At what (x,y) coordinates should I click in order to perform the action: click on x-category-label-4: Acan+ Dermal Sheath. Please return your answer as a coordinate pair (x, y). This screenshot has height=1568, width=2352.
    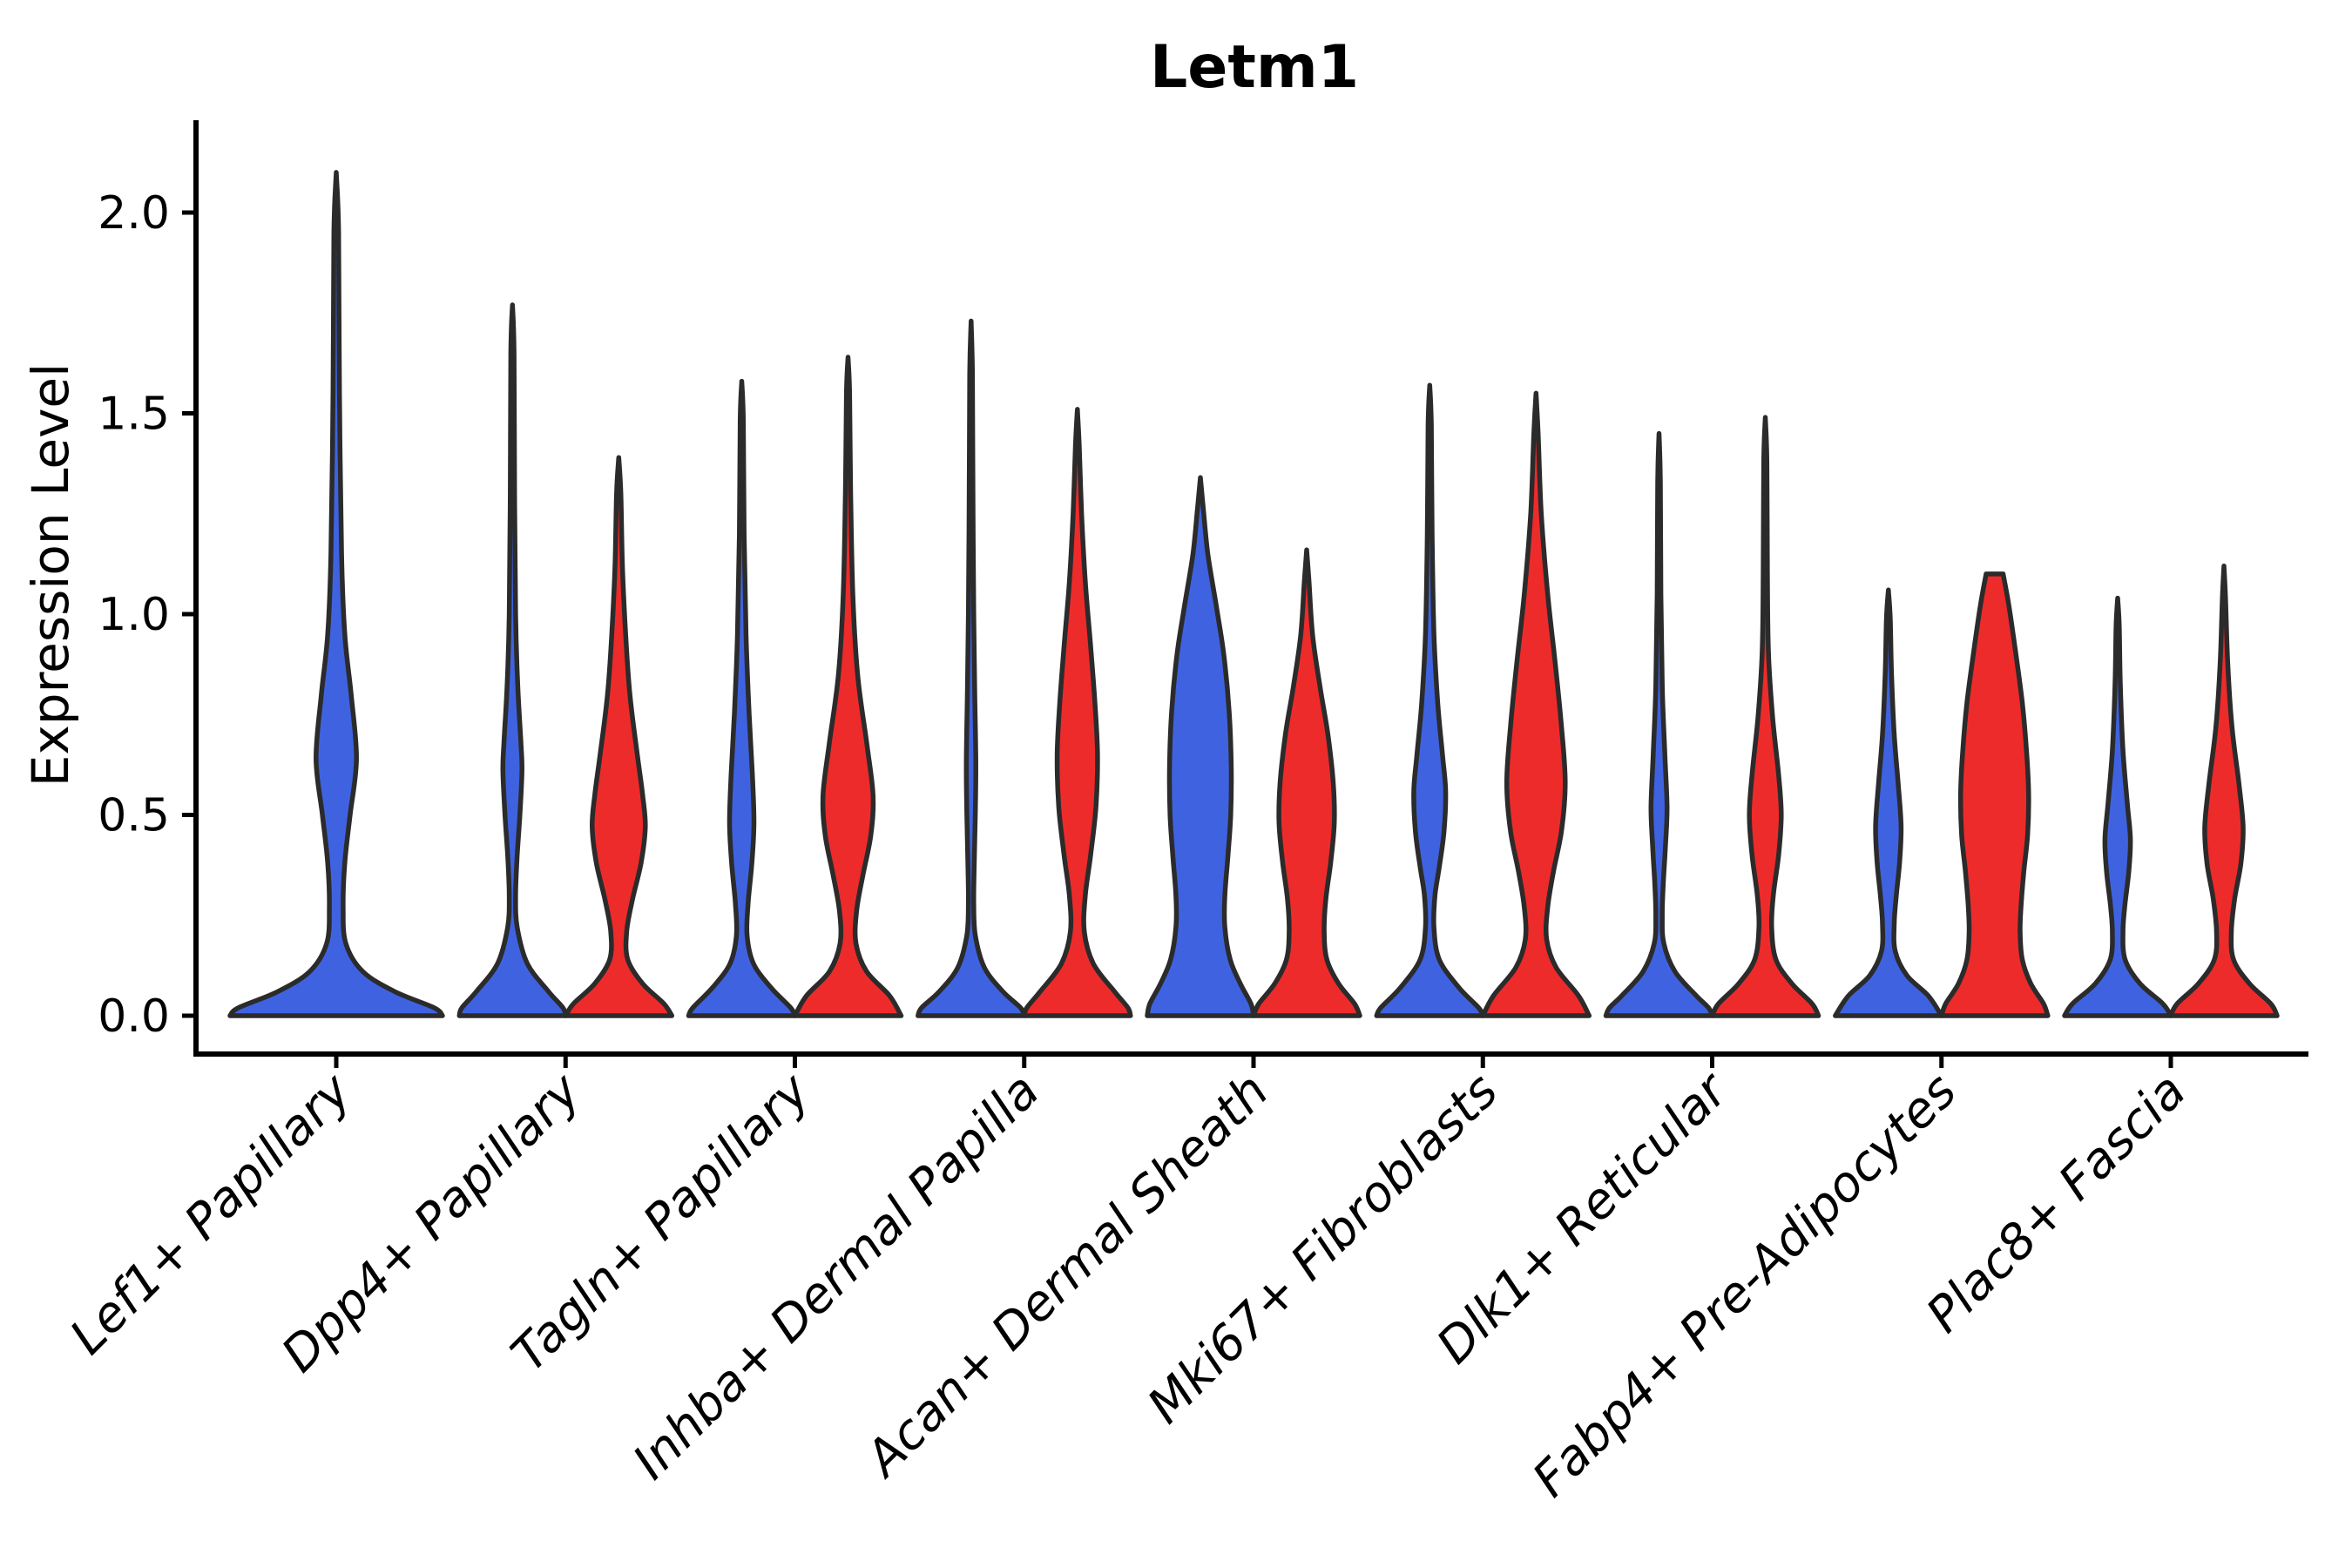
    Looking at the image, I should click on (1067, 1276).